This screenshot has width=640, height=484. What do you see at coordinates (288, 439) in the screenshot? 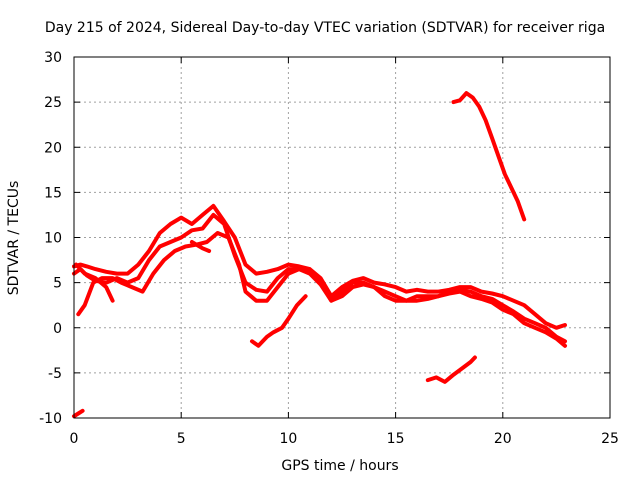
I see `x-tick-label: 10` at bounding box center [288, 439].